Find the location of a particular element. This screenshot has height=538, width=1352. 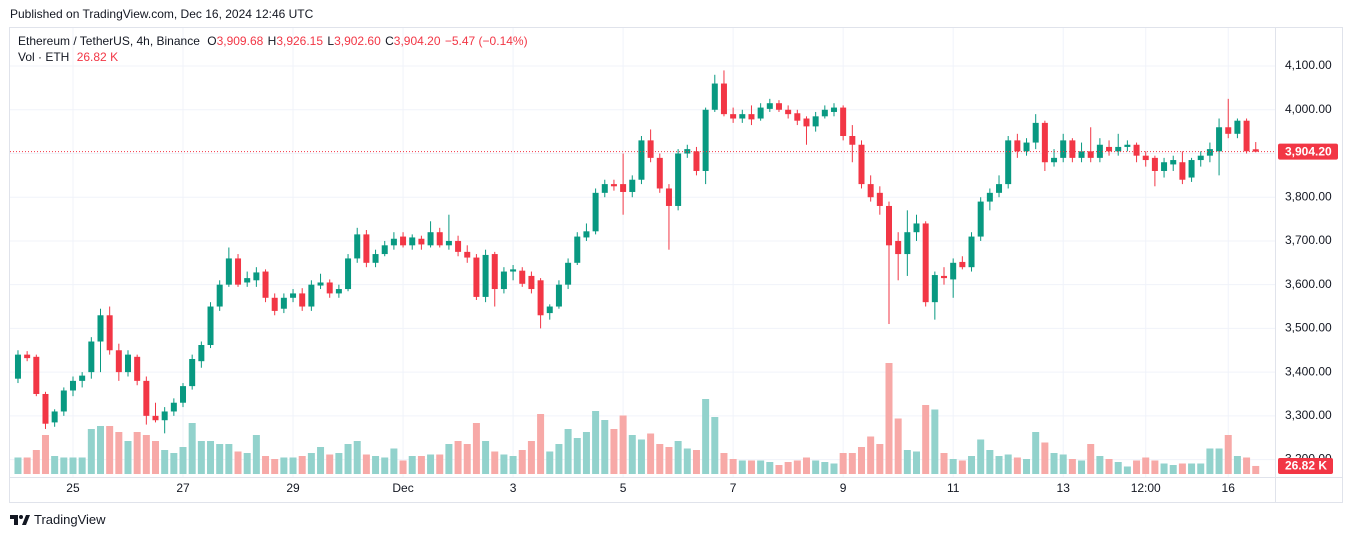

y-tick-label: 3,300.00 is located at coordinates (1308, 415).